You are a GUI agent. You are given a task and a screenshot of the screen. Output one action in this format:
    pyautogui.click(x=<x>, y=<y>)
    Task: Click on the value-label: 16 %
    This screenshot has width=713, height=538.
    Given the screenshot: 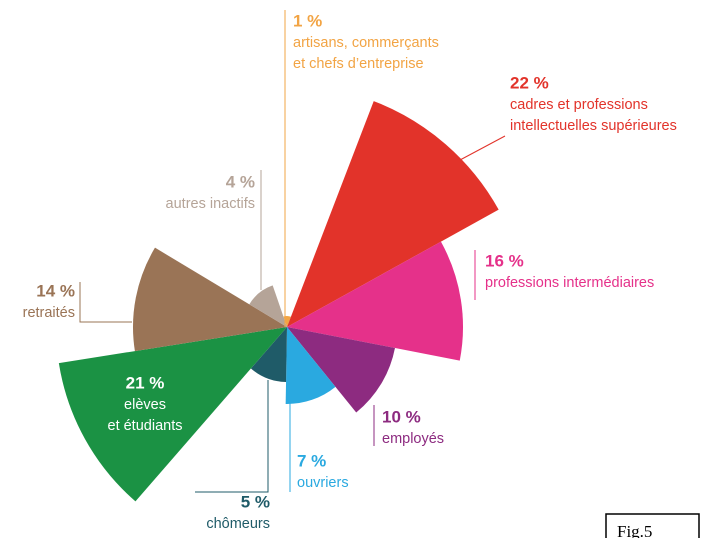 What is the action you would take?
    pyautogui.click(x=504, y=260)
    